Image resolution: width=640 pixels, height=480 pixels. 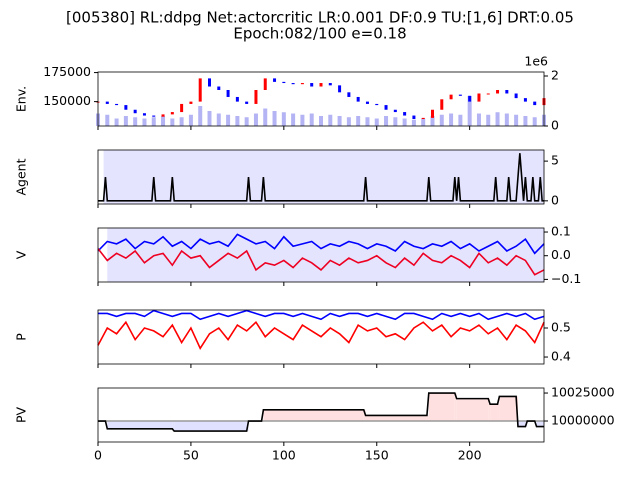 What do you see at coordinates (561, 327) in the screenshot?
I see `y-tick-label: 0.5` at bounding box center [561, 327].